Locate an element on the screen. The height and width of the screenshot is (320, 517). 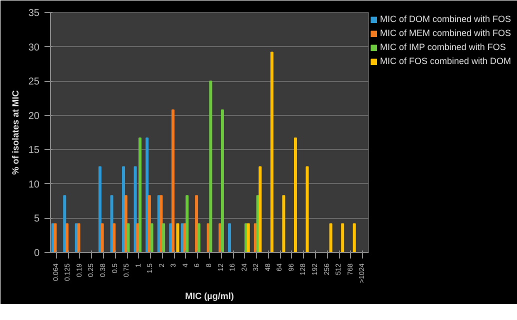
legend-label: MIC of IMP combined with FOS is located at coordinates (443, 47).